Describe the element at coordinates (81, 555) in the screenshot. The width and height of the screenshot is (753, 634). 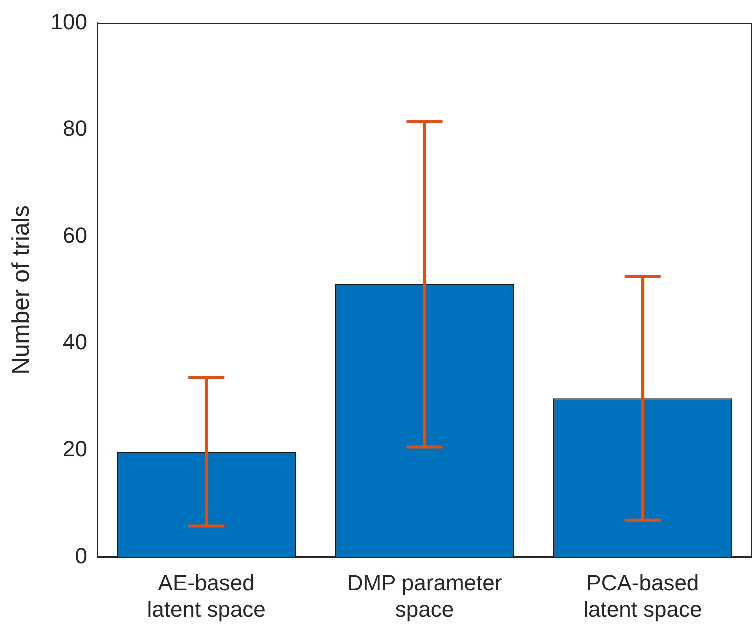
I see `y-tick-label: 0` at that location.